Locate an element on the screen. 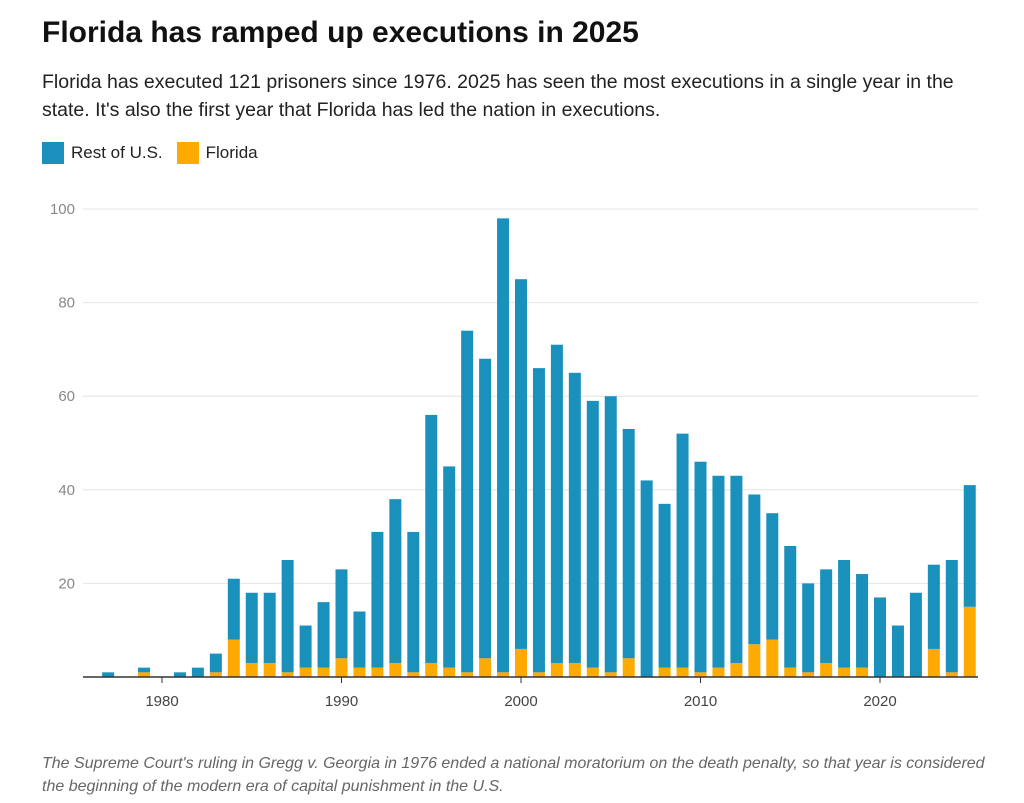 The image size is (1024, 803). legend-label: Rest of U.S. is located at coordinates (117, 152).